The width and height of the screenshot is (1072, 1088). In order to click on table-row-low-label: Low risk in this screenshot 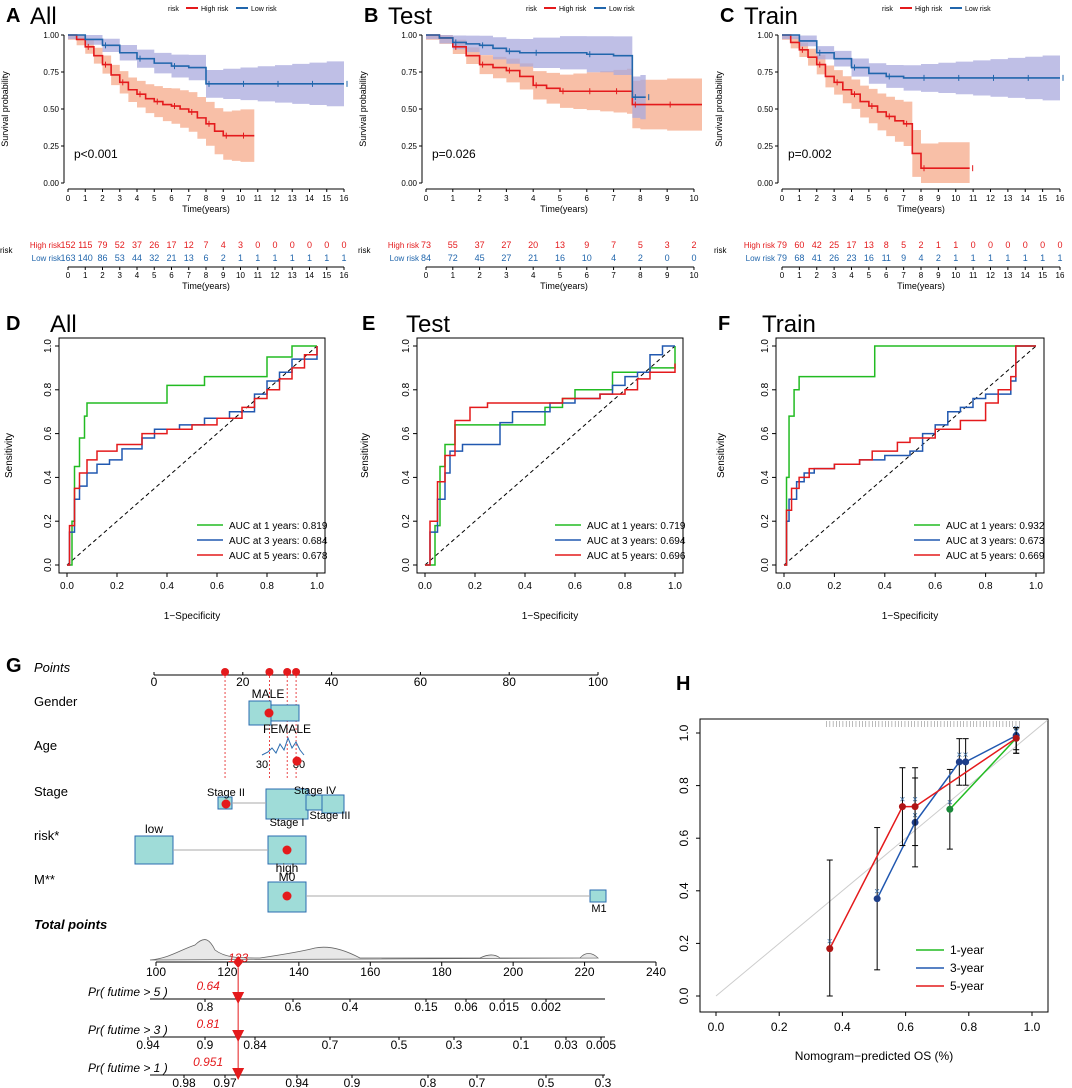, I will do `click(405, 258)`.